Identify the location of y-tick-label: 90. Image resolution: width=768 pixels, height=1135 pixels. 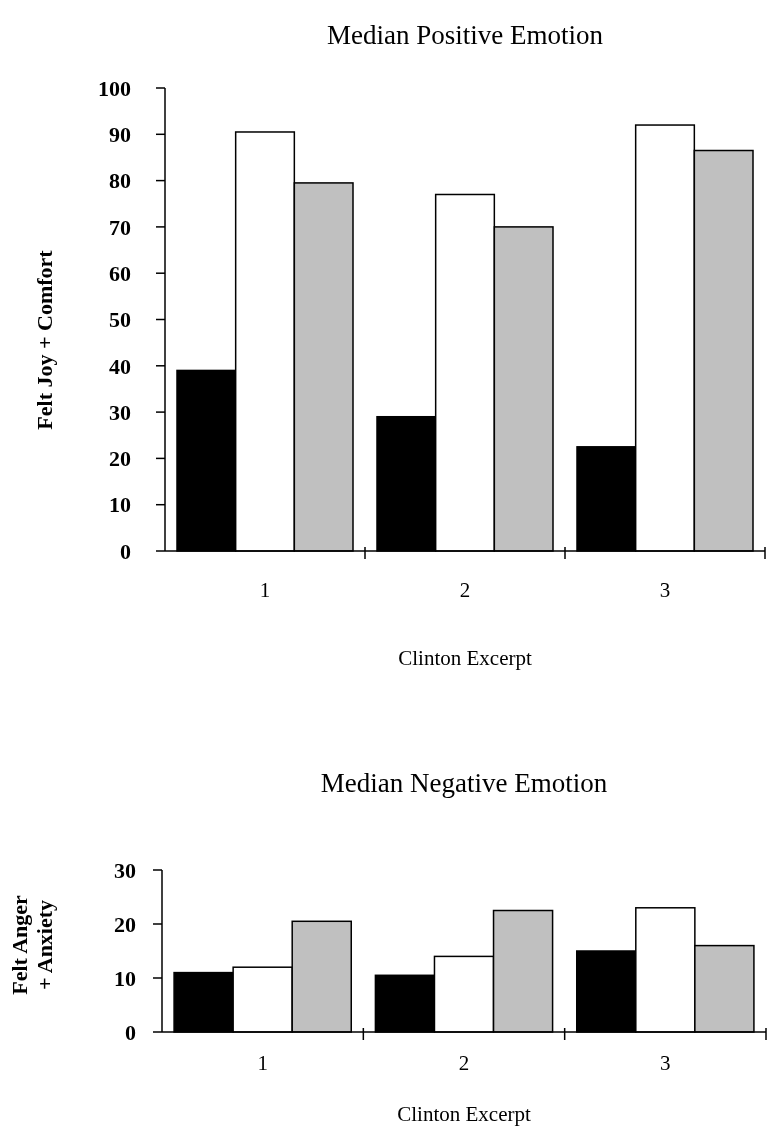
(120, 134).